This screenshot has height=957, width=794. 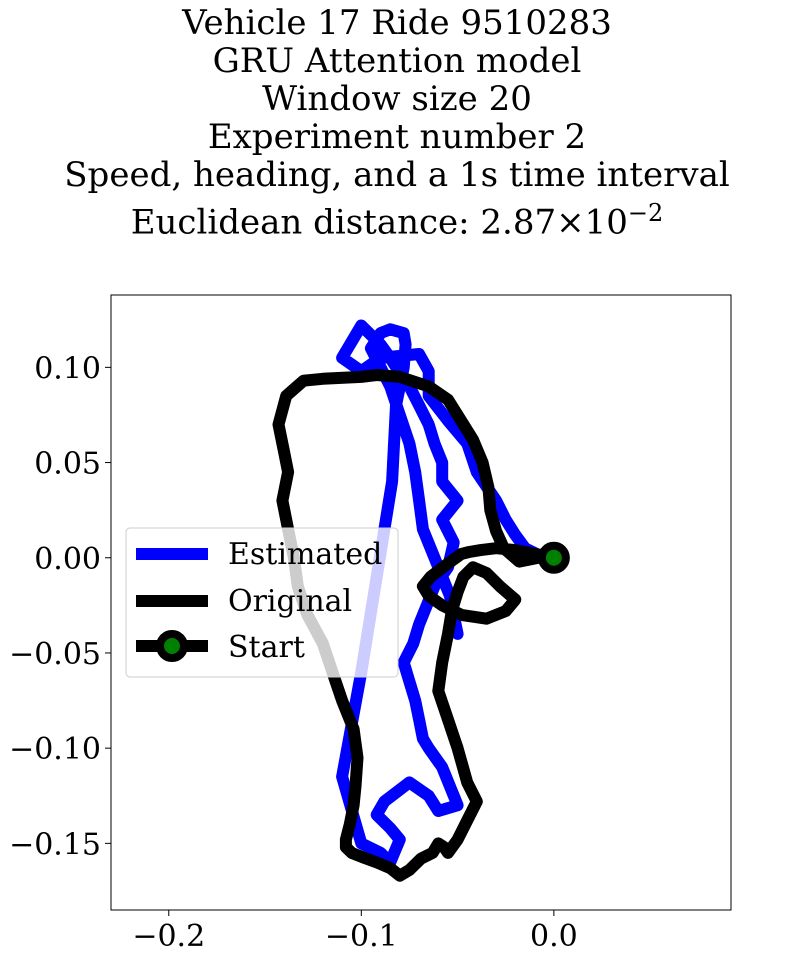 What do you see at coordinates (397, 175) in the screenshot?
I see `title-line-5: Speed, heading, and a 1s time interval` at bounding box center [397, 175].